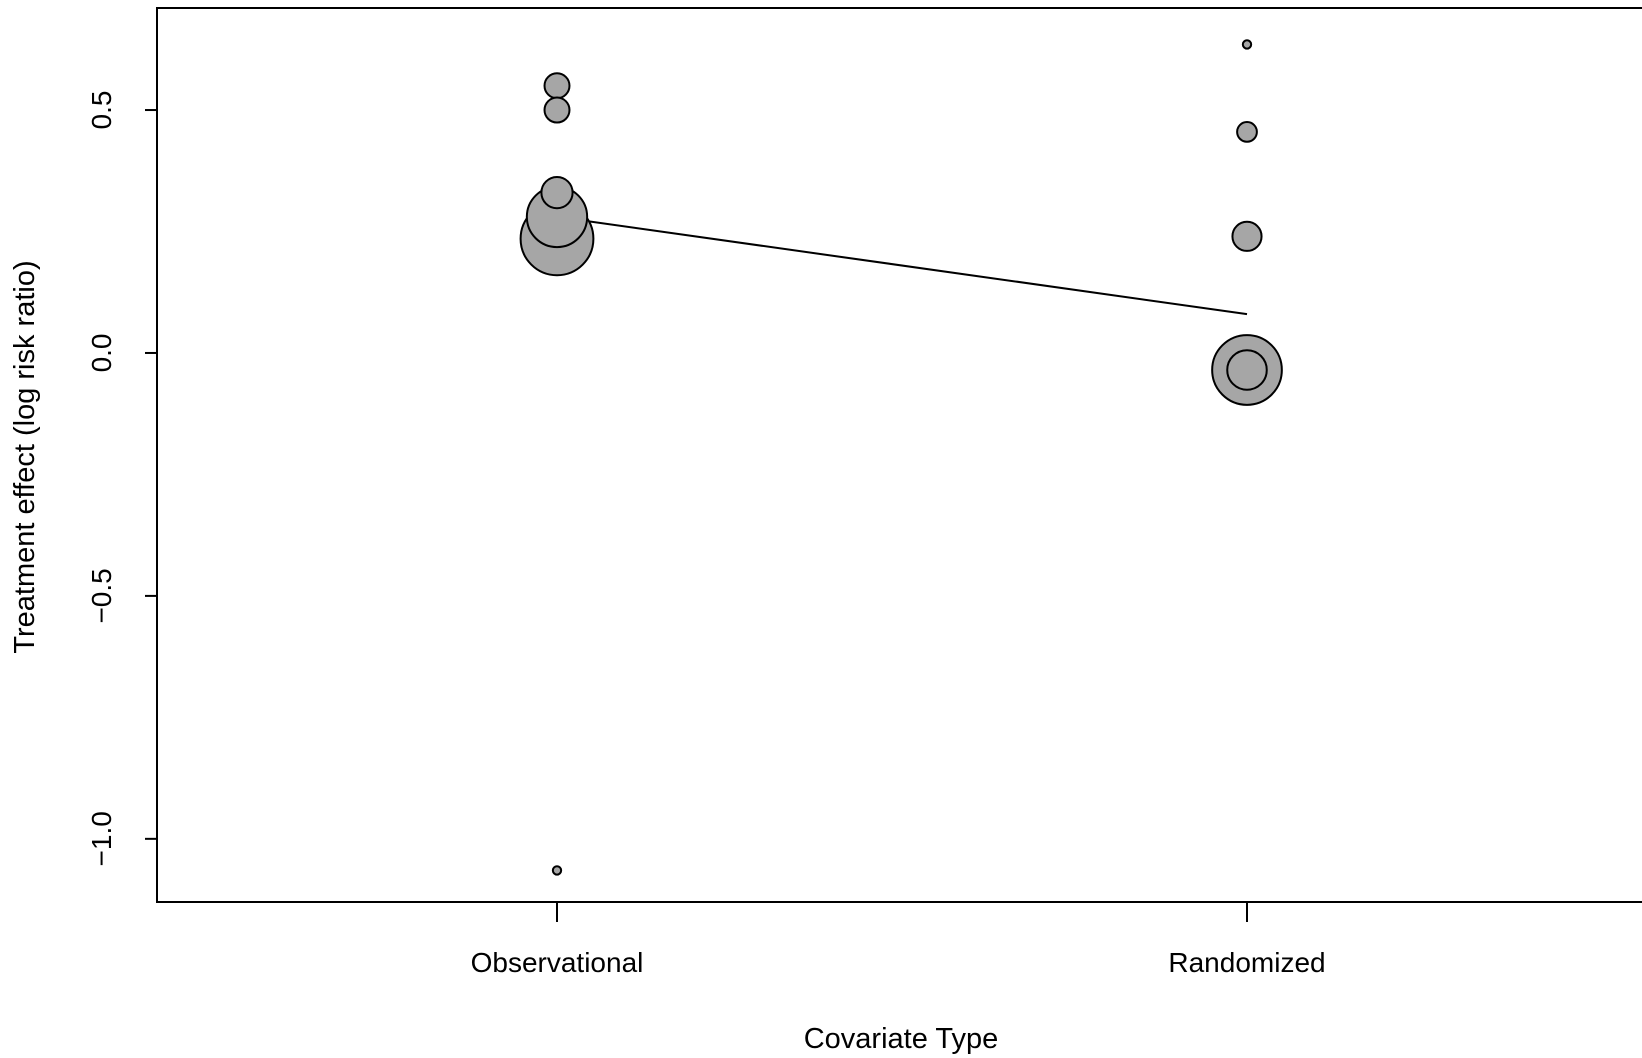 The height and width of the screenshot is (1058, 1642). Describe the element at coordinates (1246, 962) in the screenshot. I see `x-tick-label-1: Randomized` at that location.